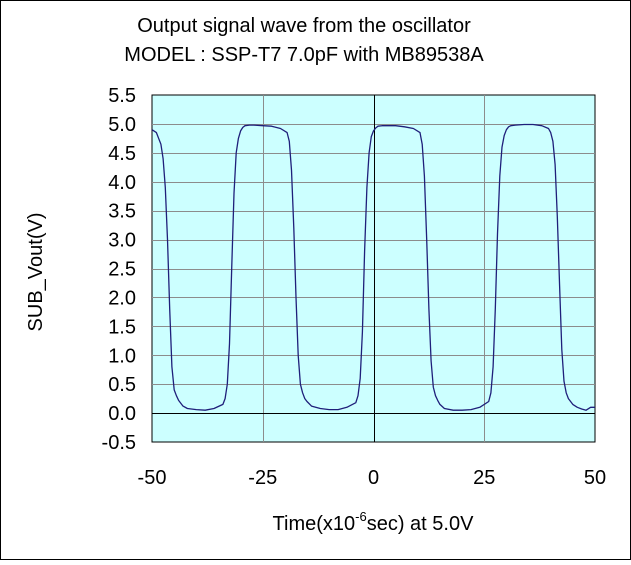 The image size is (631, 565). I want to click on x-axis-label-exponent: -6, so click(361, 516).